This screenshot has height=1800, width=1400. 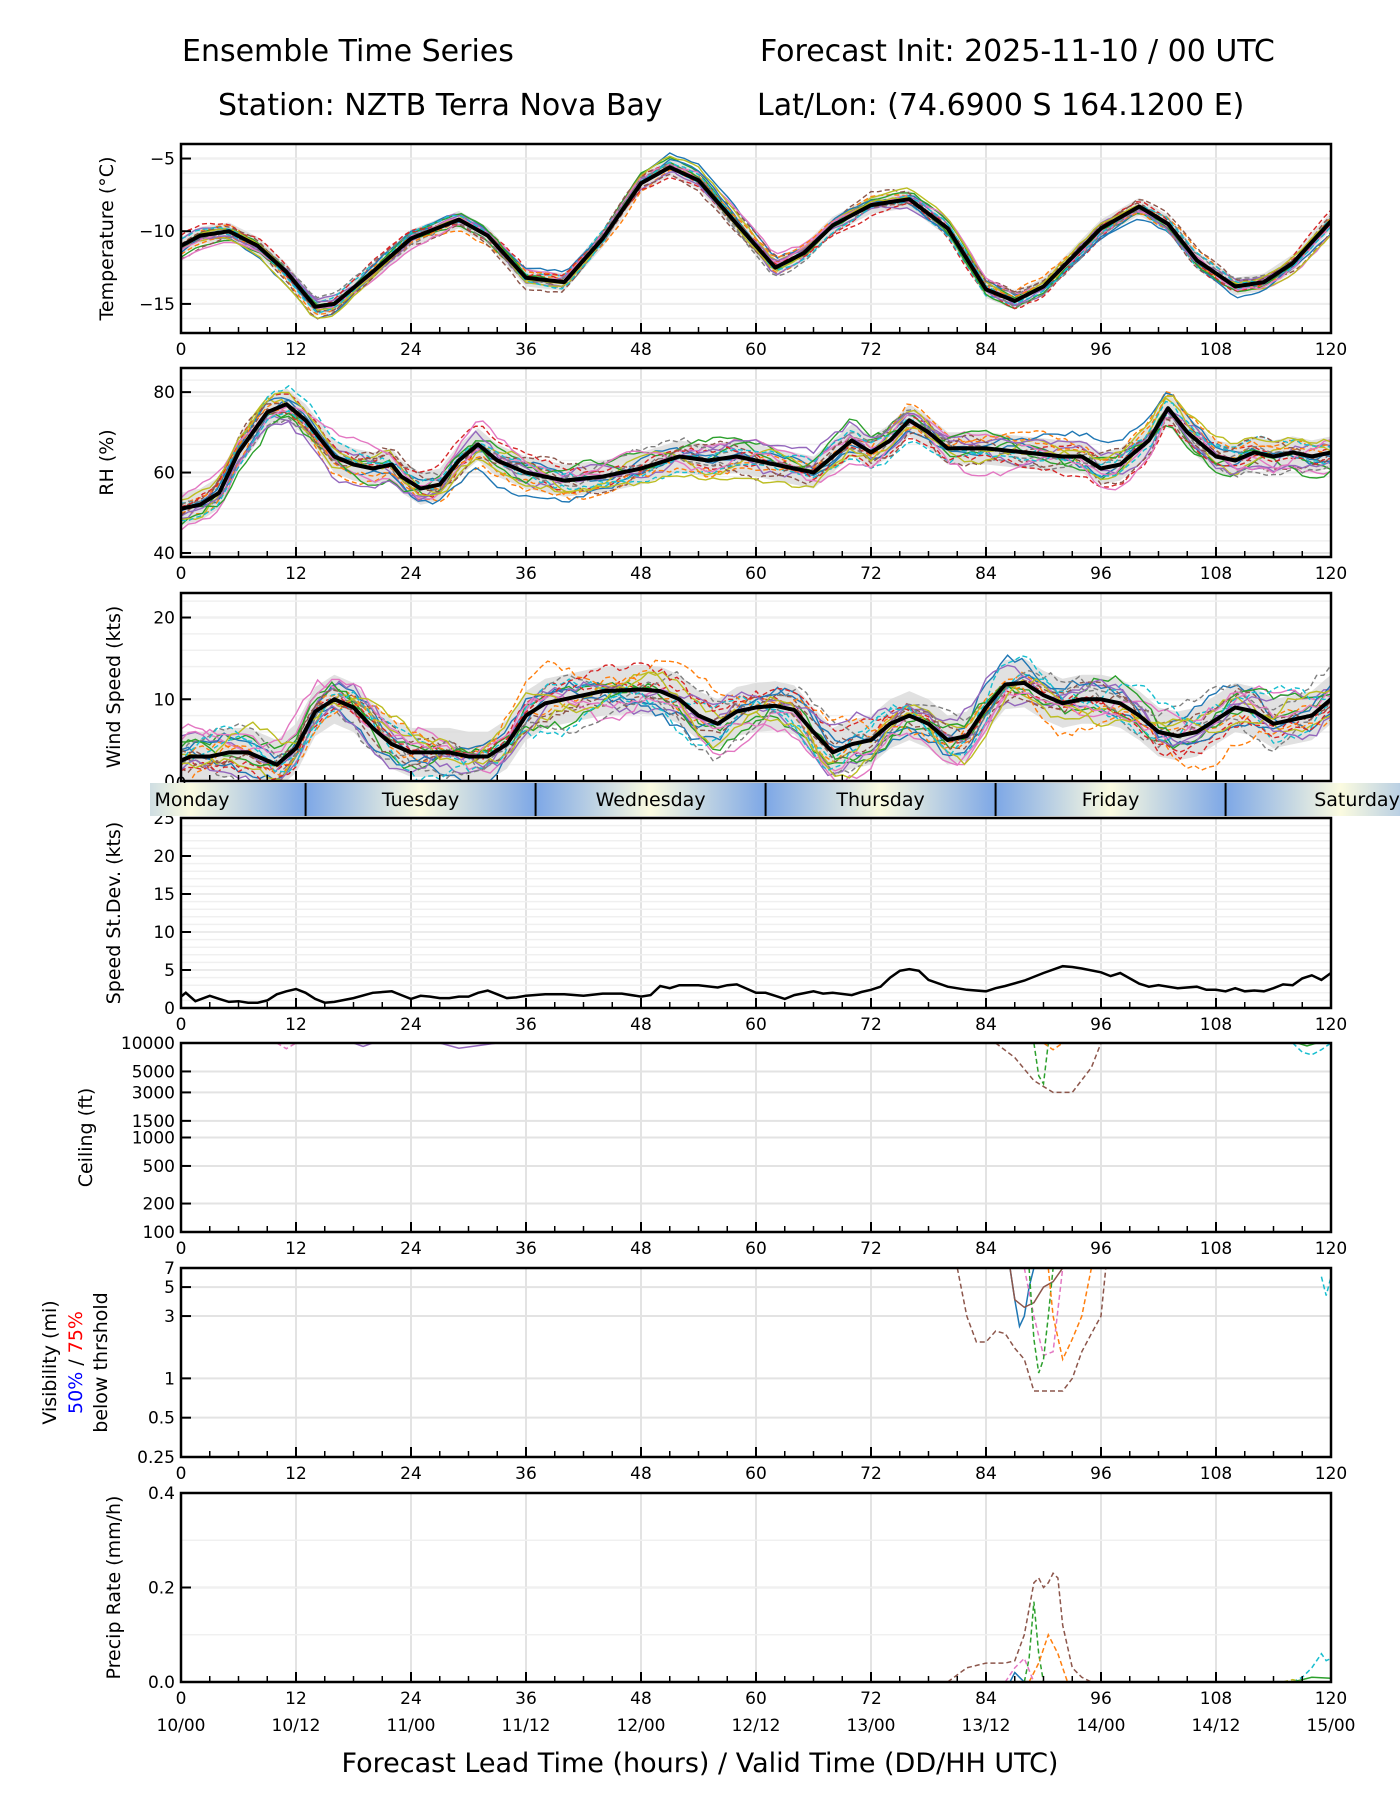 What do you see at coordinates (107, 239) in the screenshot?
I see `y-axis-label: Temperature (°C)` at bounding box center [107, 239].